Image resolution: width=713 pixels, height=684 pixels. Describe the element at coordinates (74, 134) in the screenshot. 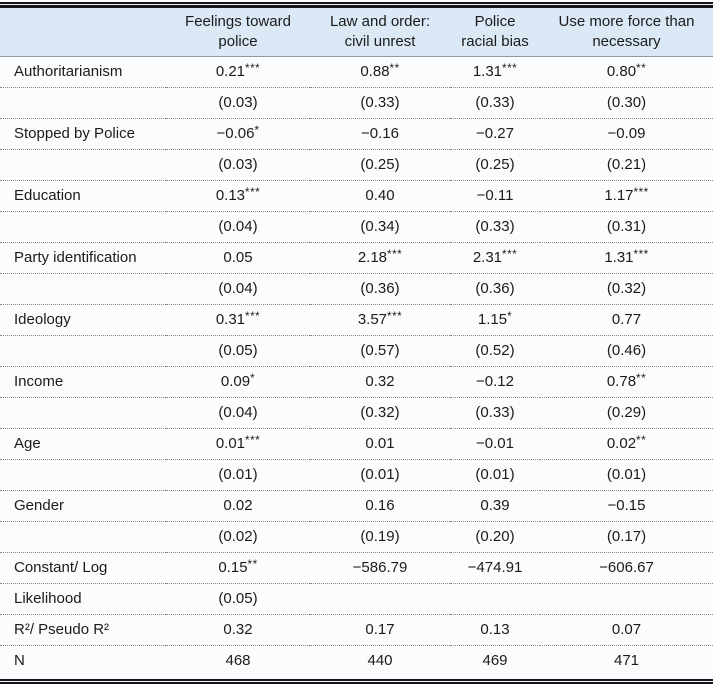

I see `row-label: Stopped by Police` at that location.